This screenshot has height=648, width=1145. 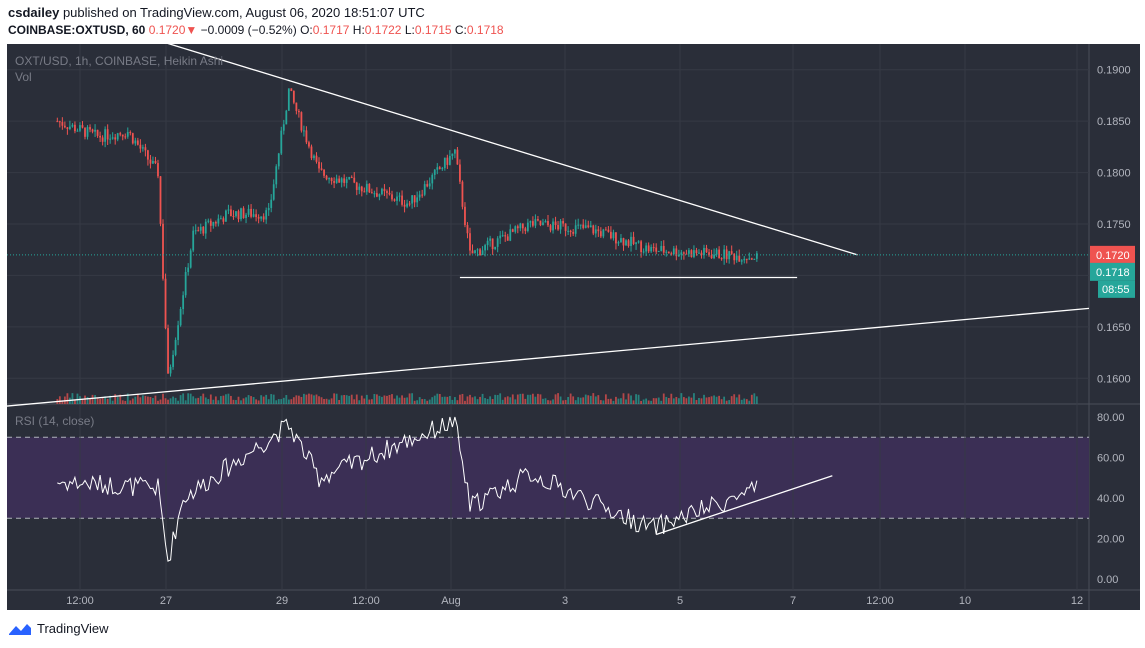 I want to click on open-value: 0.1717, so click(x=331, y=30).